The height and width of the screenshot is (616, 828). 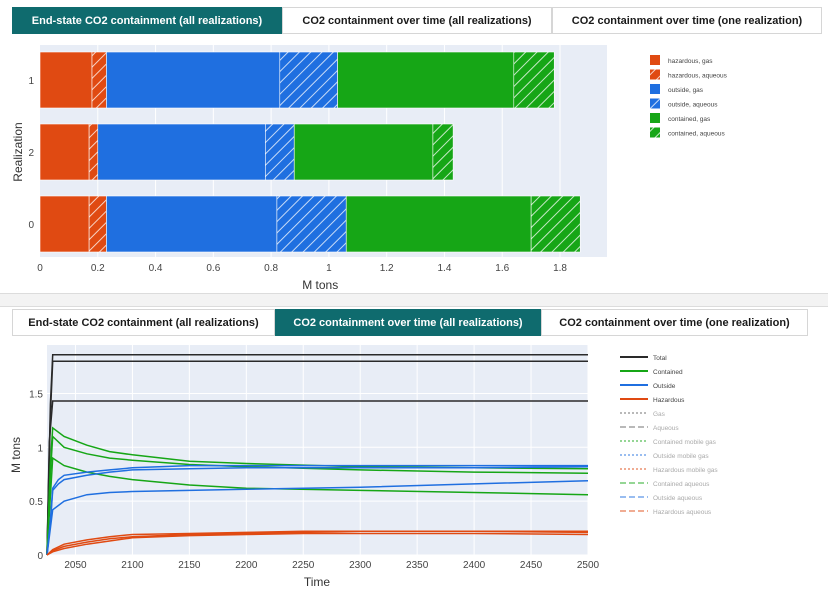 What do you see at coordinates (588, 565) in the screenshot?
I see `x-tick-label: 2500` at bounding box center [588, 565].